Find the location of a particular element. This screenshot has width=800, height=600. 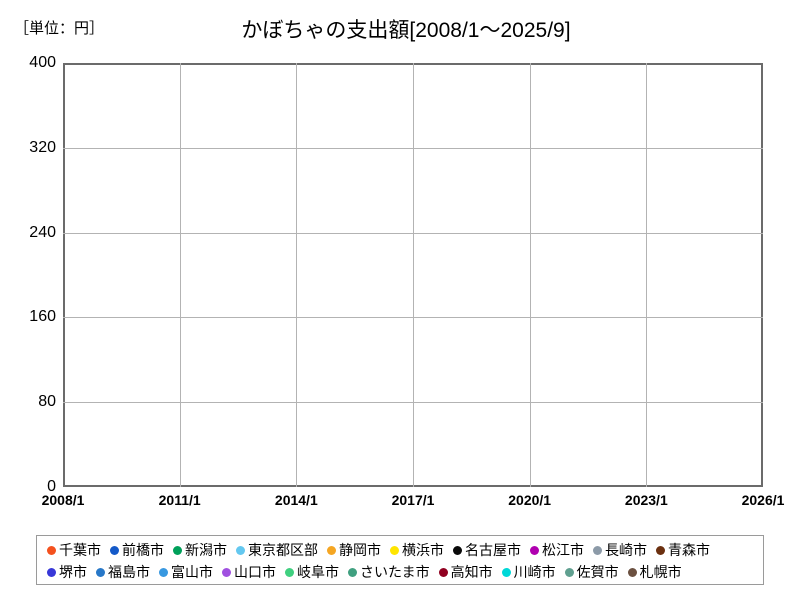

y-tick-label: 160 is located at coordinates (42, 317).